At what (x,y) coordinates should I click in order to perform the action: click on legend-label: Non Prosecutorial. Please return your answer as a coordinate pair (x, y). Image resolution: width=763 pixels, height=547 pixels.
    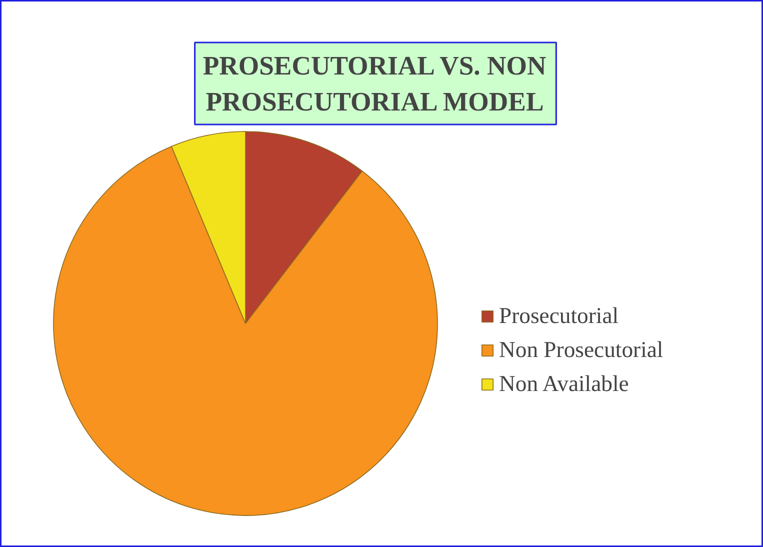
    Looking at the image, I should click on (581, 350).